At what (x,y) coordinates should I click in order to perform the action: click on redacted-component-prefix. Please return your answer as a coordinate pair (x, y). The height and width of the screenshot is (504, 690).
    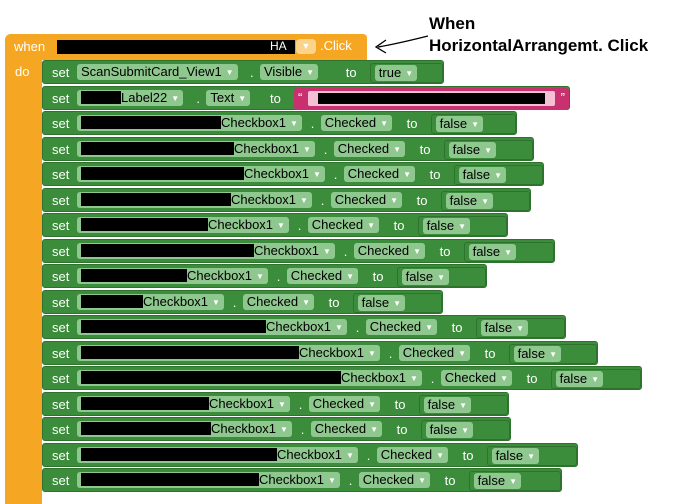
    Looking at the image, I should click on (156, 199).